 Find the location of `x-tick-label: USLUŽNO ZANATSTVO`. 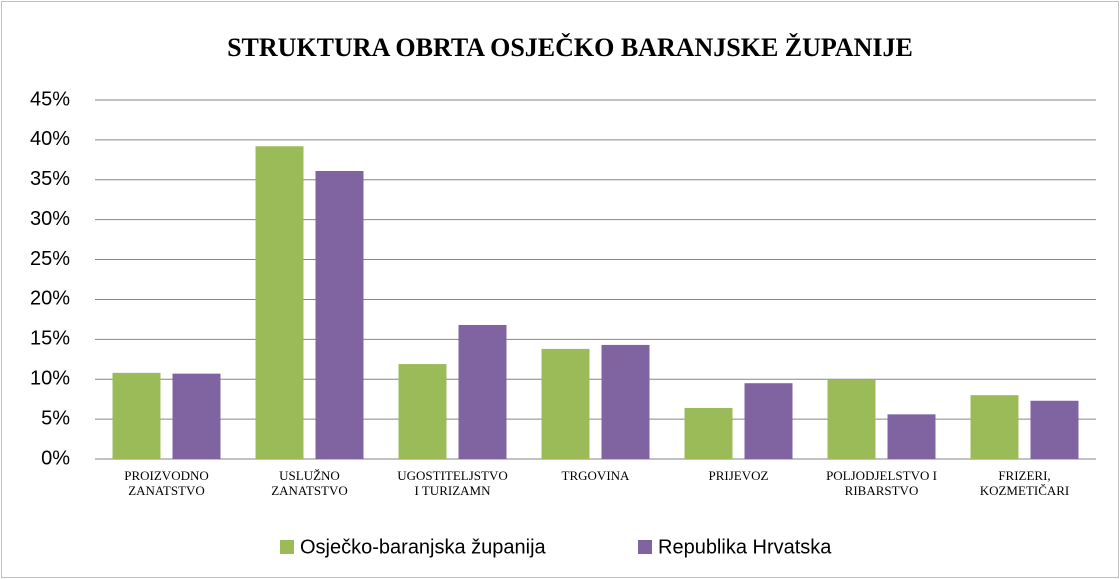

x-tick-label: USLUŽNO ZANATSTVO is located at coordinates (309, 483).